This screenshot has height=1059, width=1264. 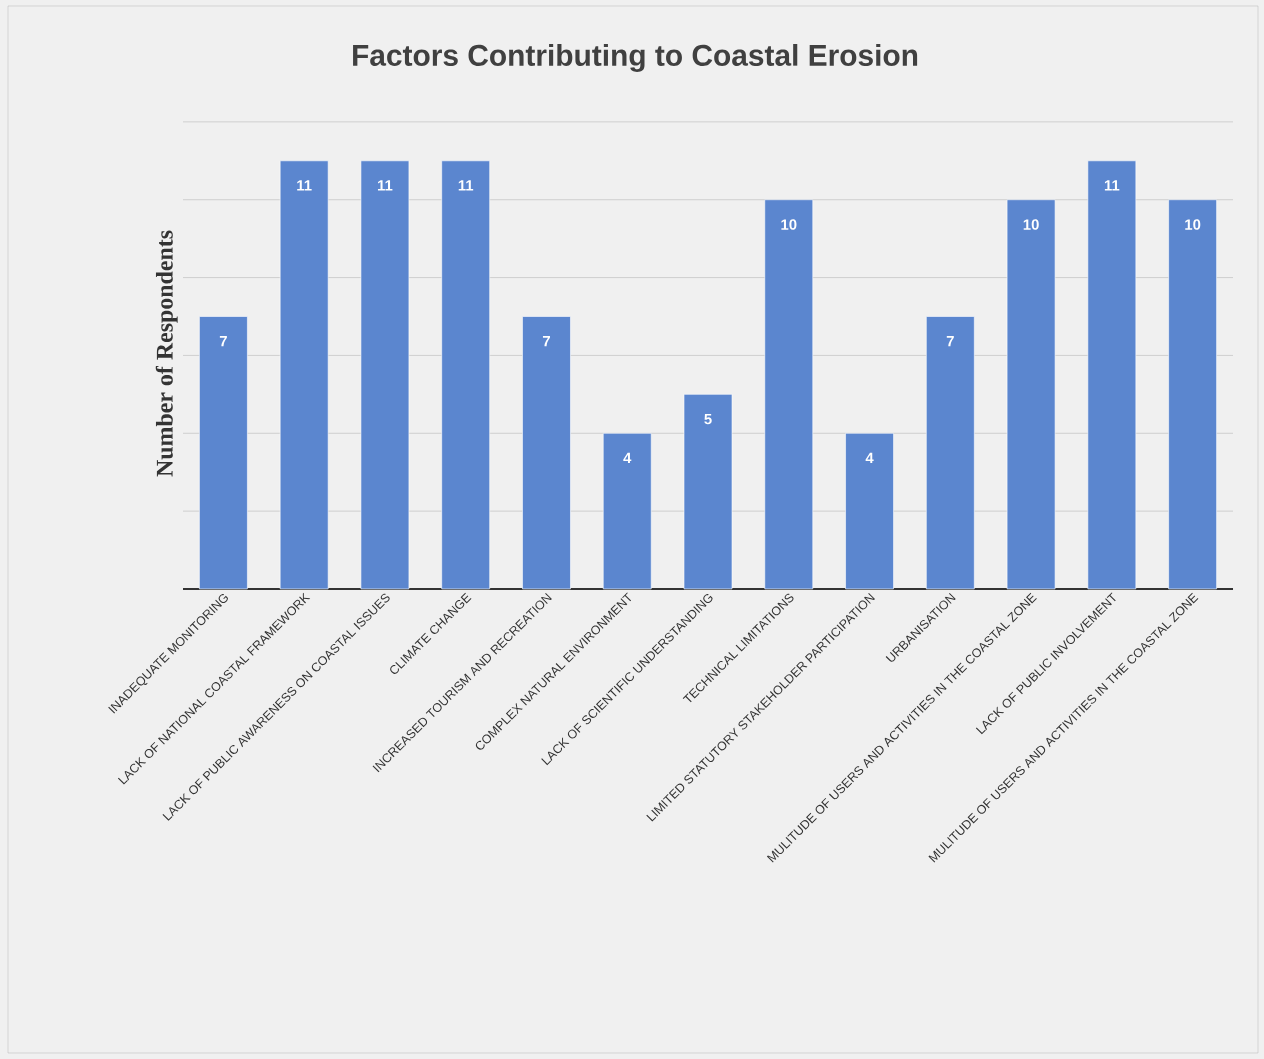 What do you see at coordinates (708, 419) in the screenshot?
I see `data-label: 5` at bounding box center [708, 419].